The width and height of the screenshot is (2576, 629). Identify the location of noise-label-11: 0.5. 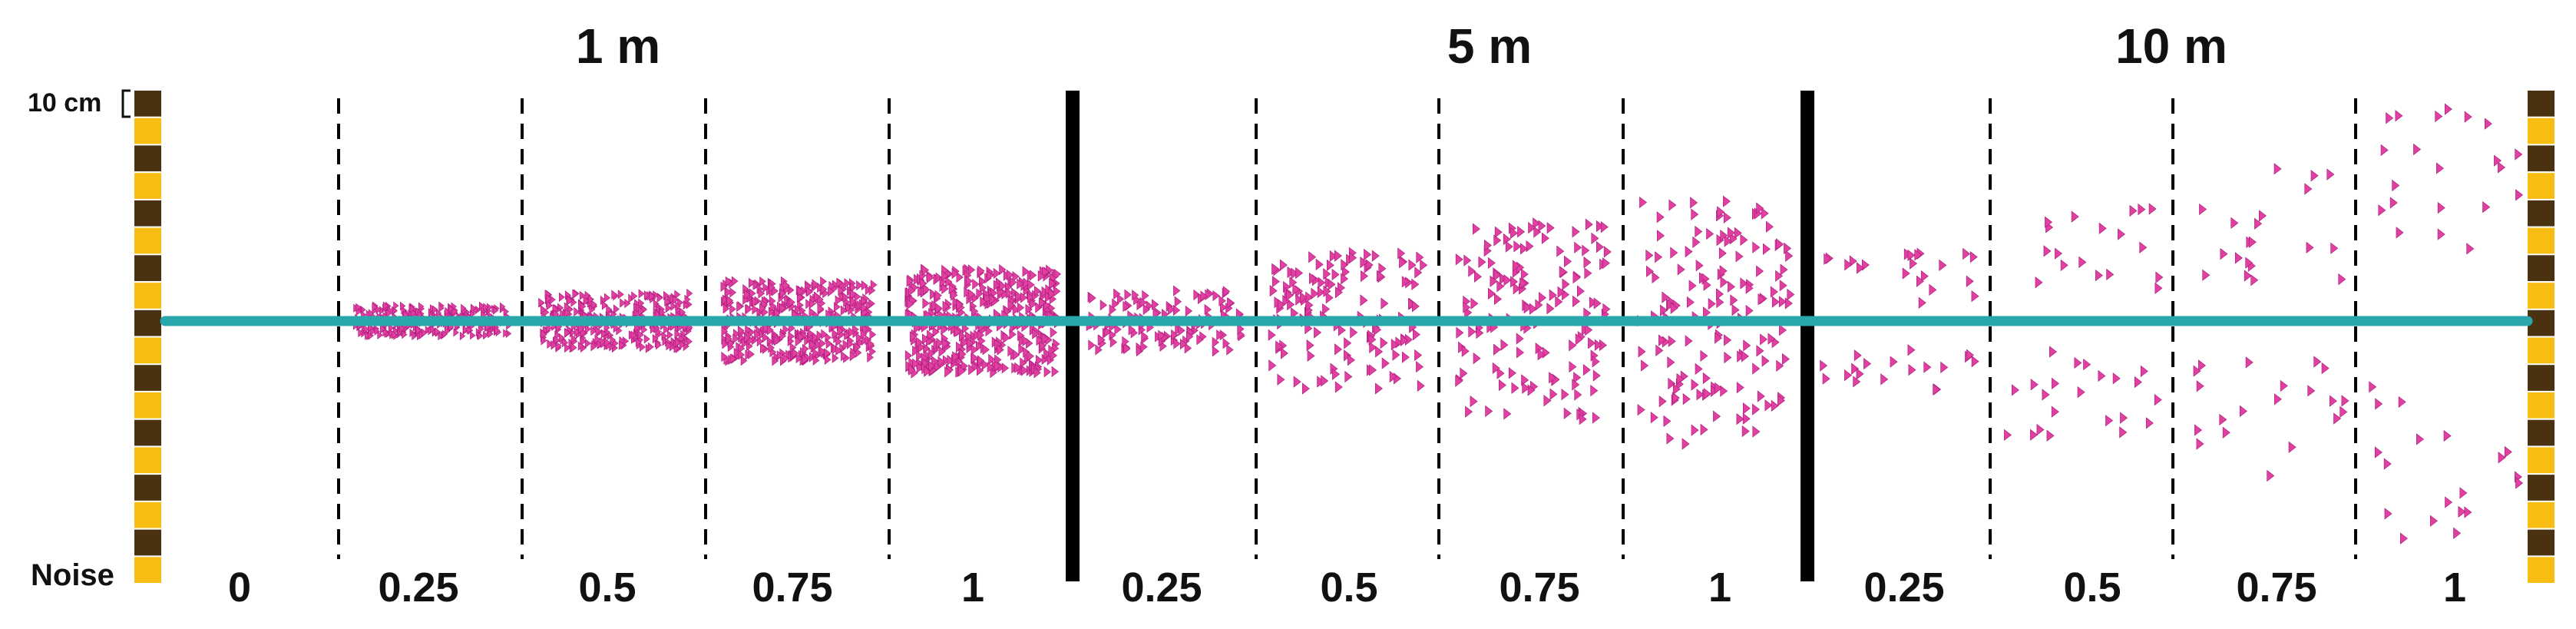
(2092, 587).